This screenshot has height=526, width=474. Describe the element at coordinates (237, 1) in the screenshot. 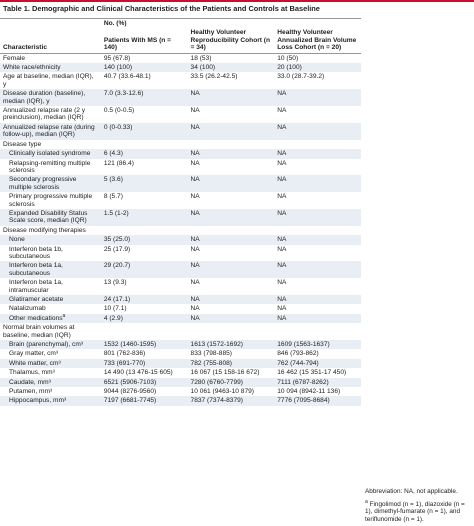

I see `top-rule` at that location.